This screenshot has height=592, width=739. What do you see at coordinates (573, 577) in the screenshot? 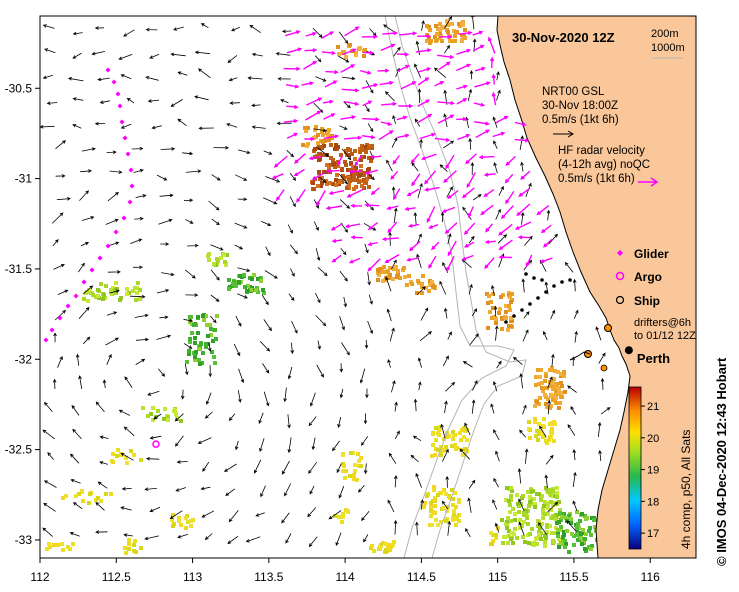
I see `x-tick-label: 115.5` at bounding box center [573, 577].